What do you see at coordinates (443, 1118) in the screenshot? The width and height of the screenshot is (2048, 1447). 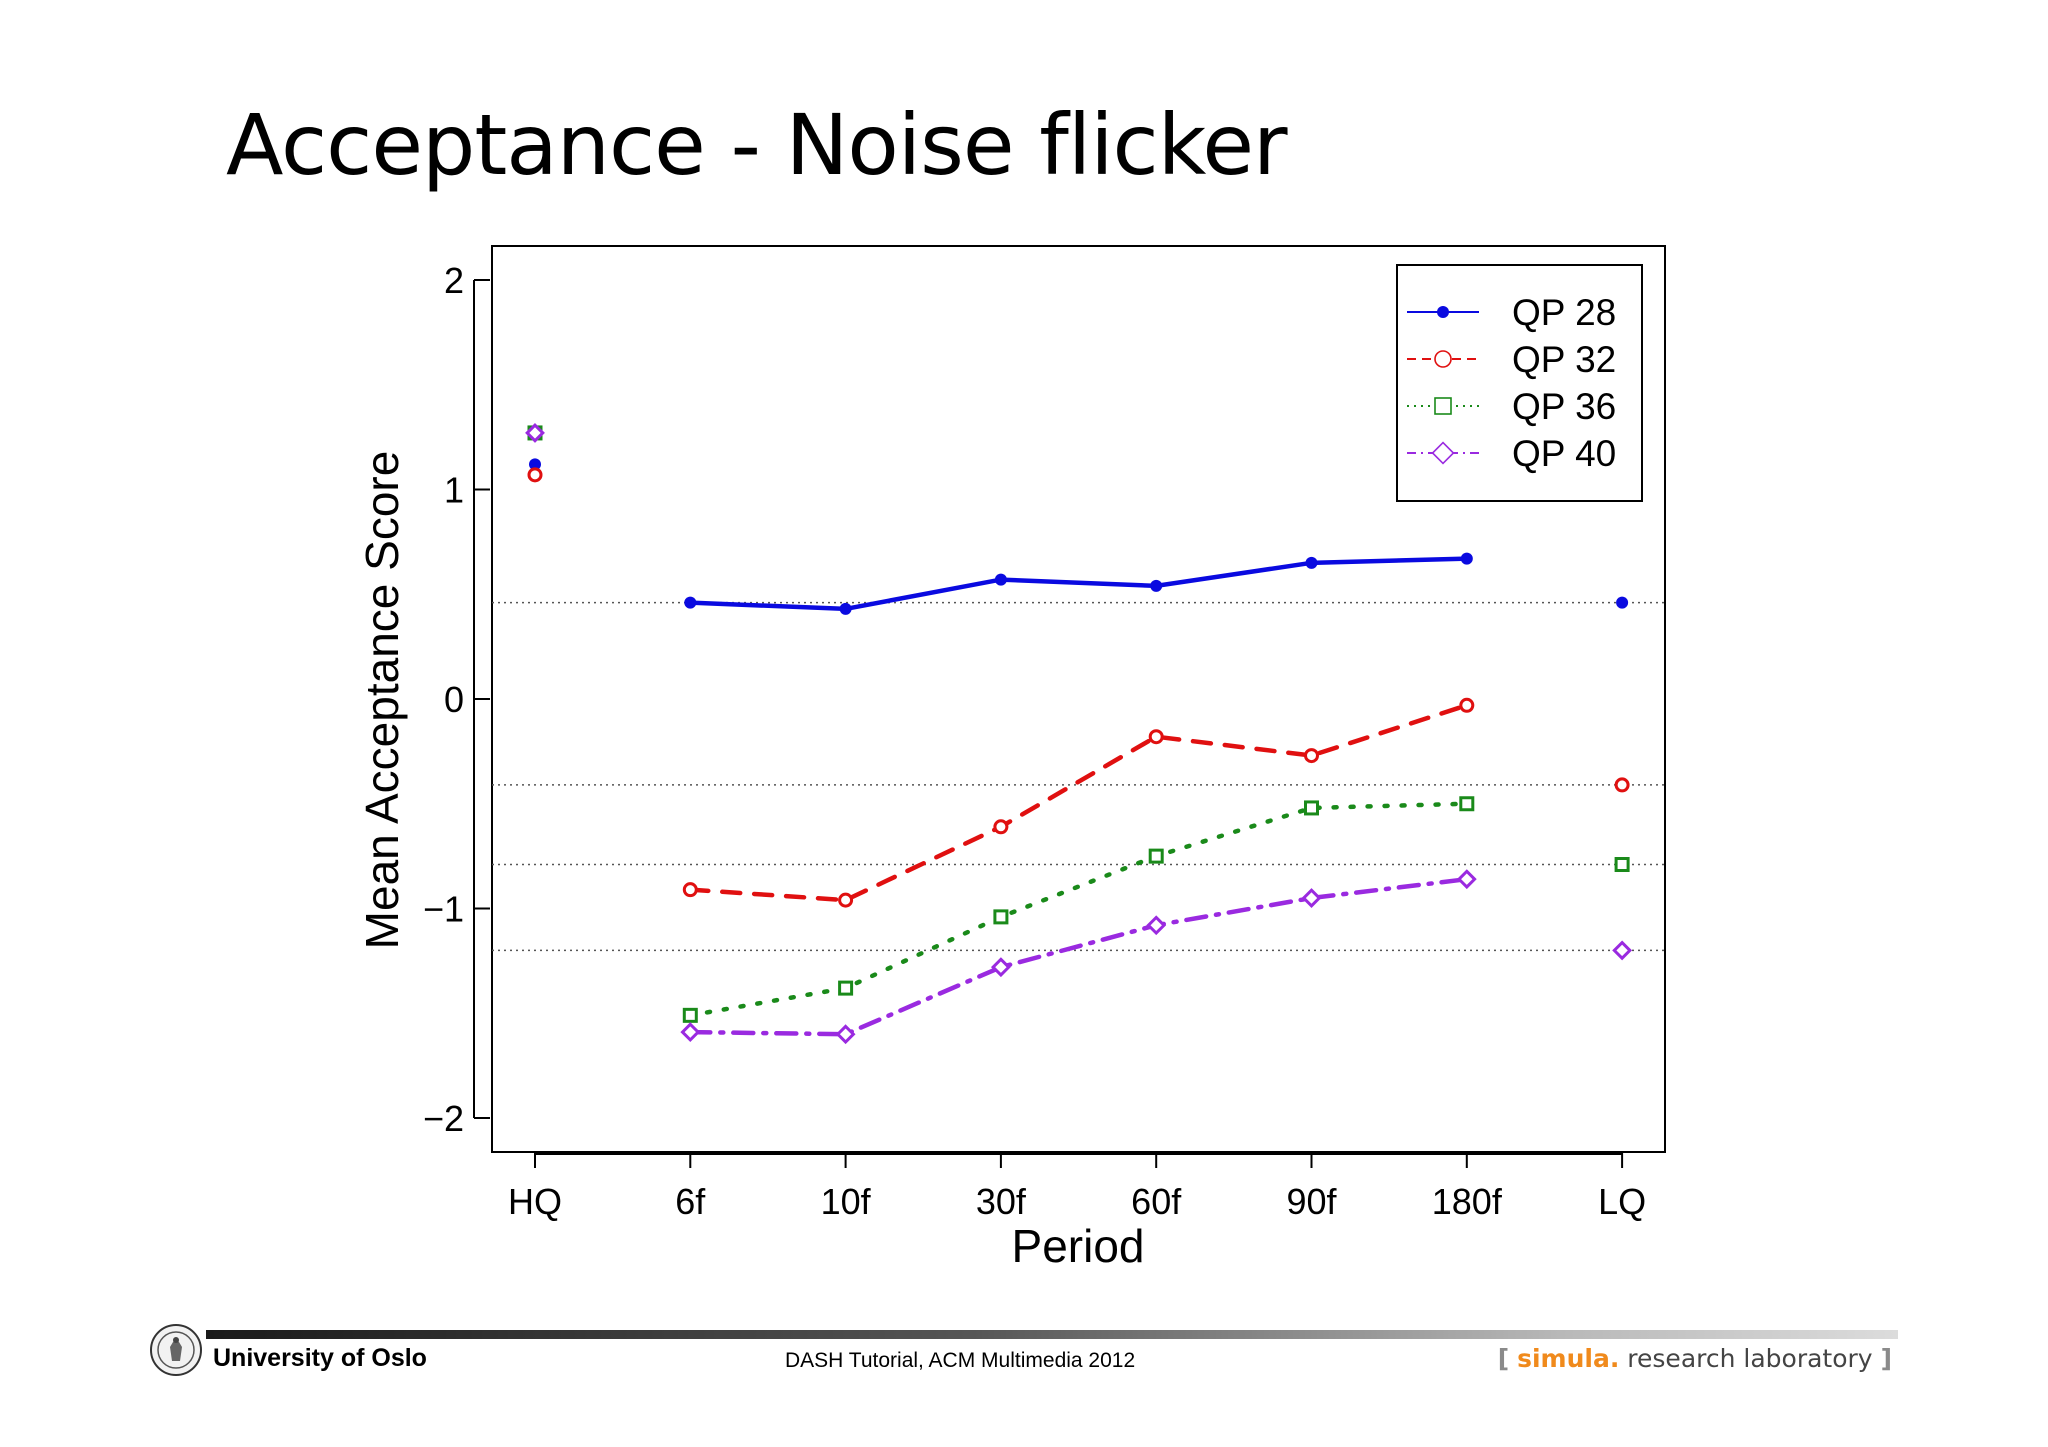 I see `y-tick-label: −2` at bounding box center [443, 1118].